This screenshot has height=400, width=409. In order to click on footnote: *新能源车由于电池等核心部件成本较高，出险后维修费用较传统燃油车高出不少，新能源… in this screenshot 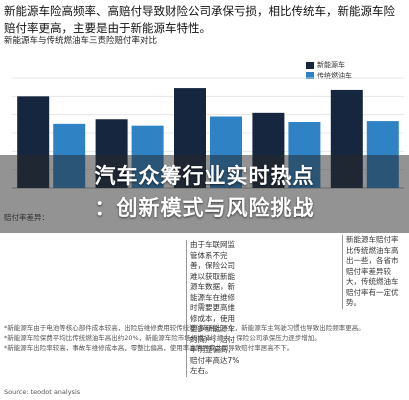, I will do `click(204, 338)`.